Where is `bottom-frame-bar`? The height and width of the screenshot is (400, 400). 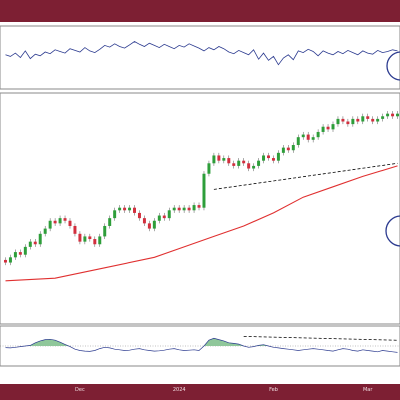 bottom-frame-bar is located at coordinates (200, 392).